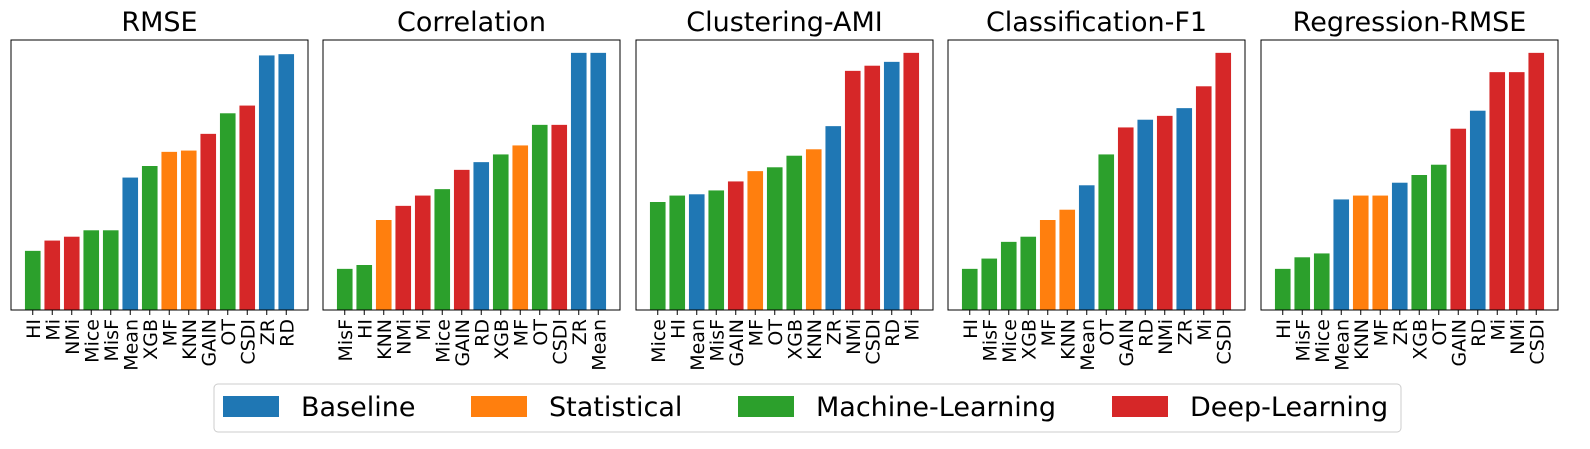 Image resolution: width=1590 pixels, height=449 pixels. I want to click on legend-item-baseline: Baseline, so click(319, 407).